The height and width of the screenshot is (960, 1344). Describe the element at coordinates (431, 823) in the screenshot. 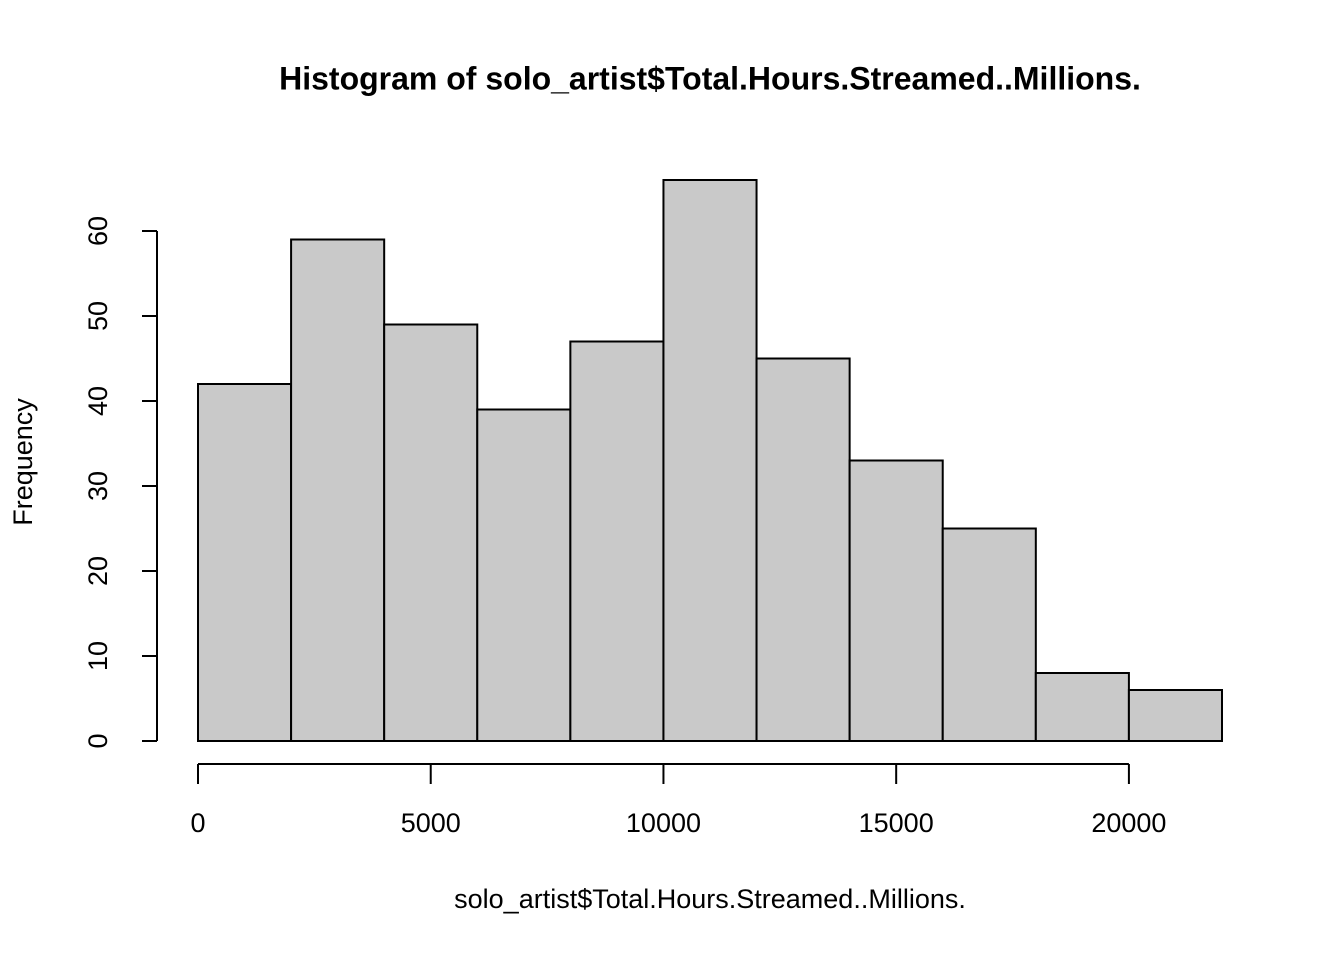

I see `x-tick-label: 5000` at that location.